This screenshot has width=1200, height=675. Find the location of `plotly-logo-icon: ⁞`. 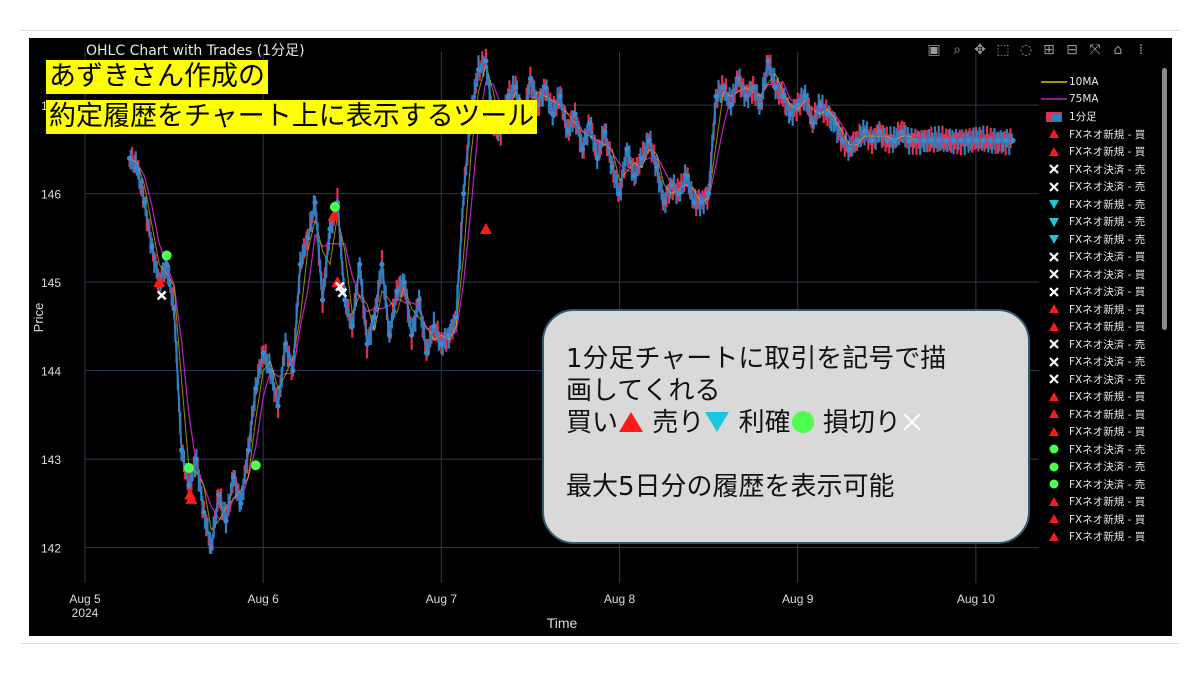

plotly-logo-icon: ⁞ is located at coordinates (1141, 50).